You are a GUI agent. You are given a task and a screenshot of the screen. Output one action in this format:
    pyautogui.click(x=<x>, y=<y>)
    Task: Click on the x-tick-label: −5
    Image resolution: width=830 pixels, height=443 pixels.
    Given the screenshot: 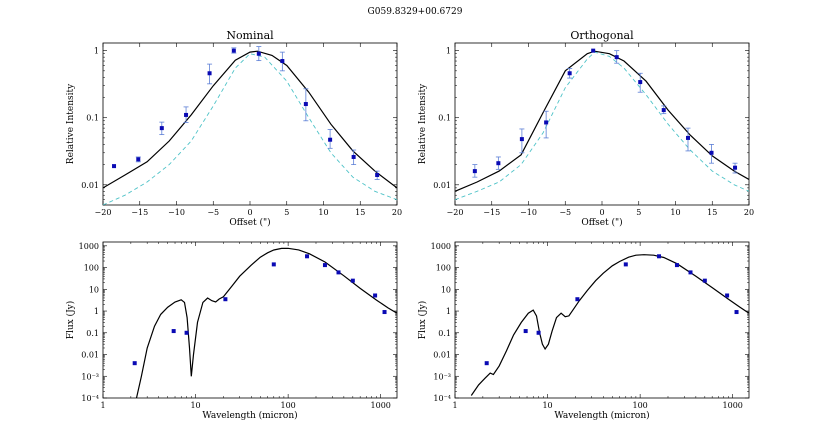 What is the action you would take?
    pyautogui.click(x=213, y=212)
    